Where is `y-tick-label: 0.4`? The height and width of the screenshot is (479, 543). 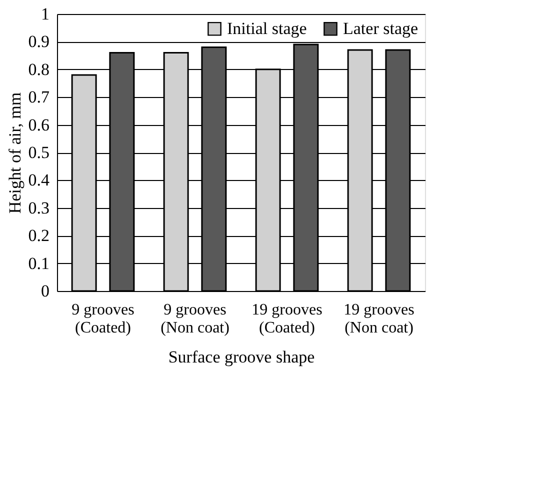 y-tick-label: 0.4 is located at coordinates (39, 180).